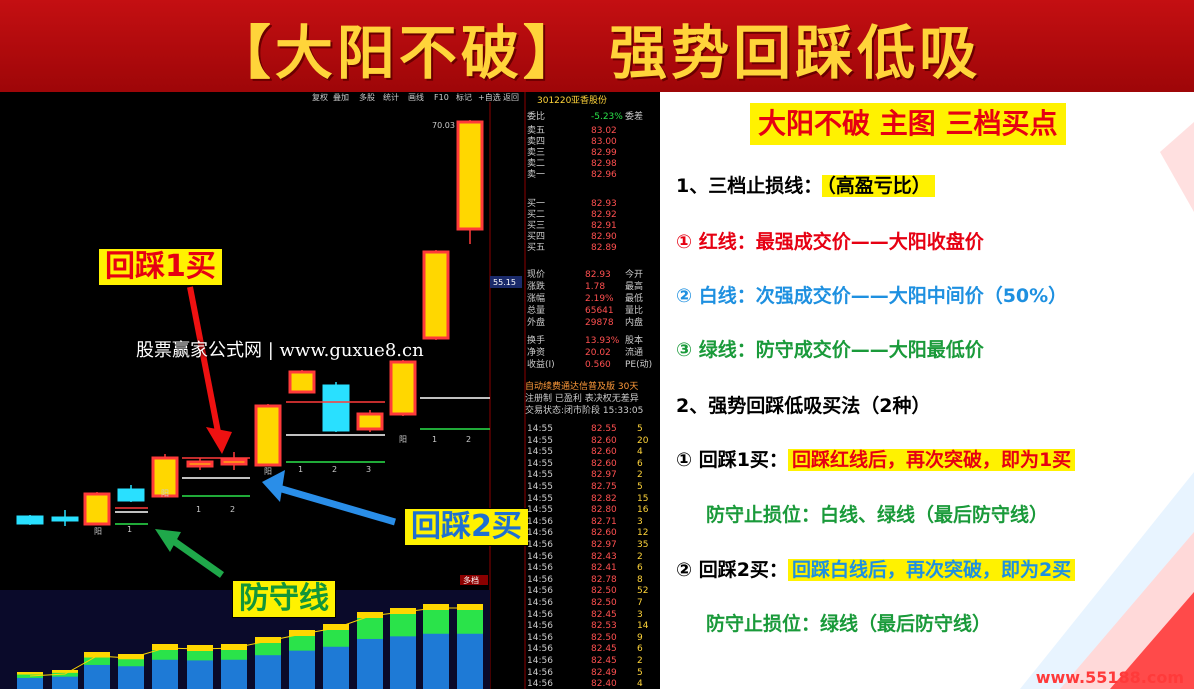  I want to click on stock-name: 亚香股份, so click(589, 101).